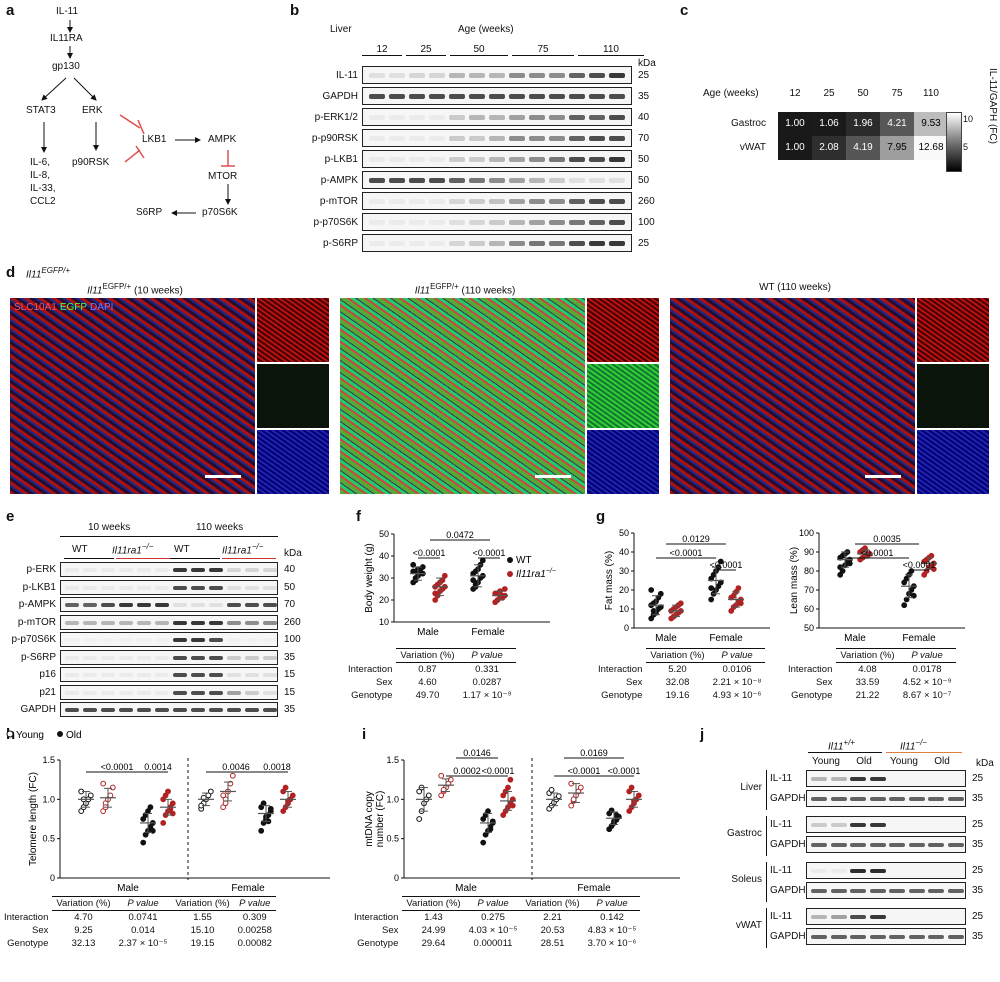  What do you see at coordinates (966, 147) in the screenshot?
I see `colorbar-tick-5: 5` at bounding box center [966, 147].